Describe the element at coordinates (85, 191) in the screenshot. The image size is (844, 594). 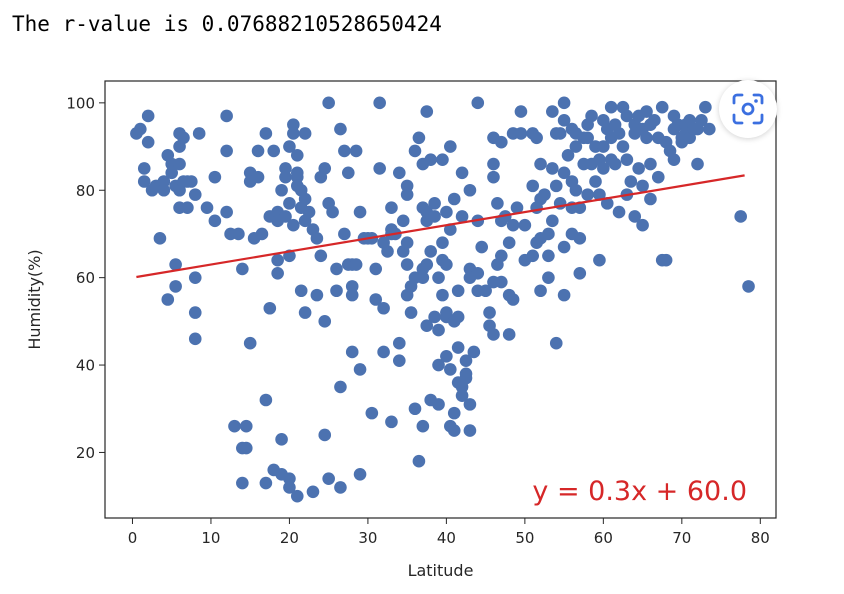
I see `y-tick-label: 80` at that location.